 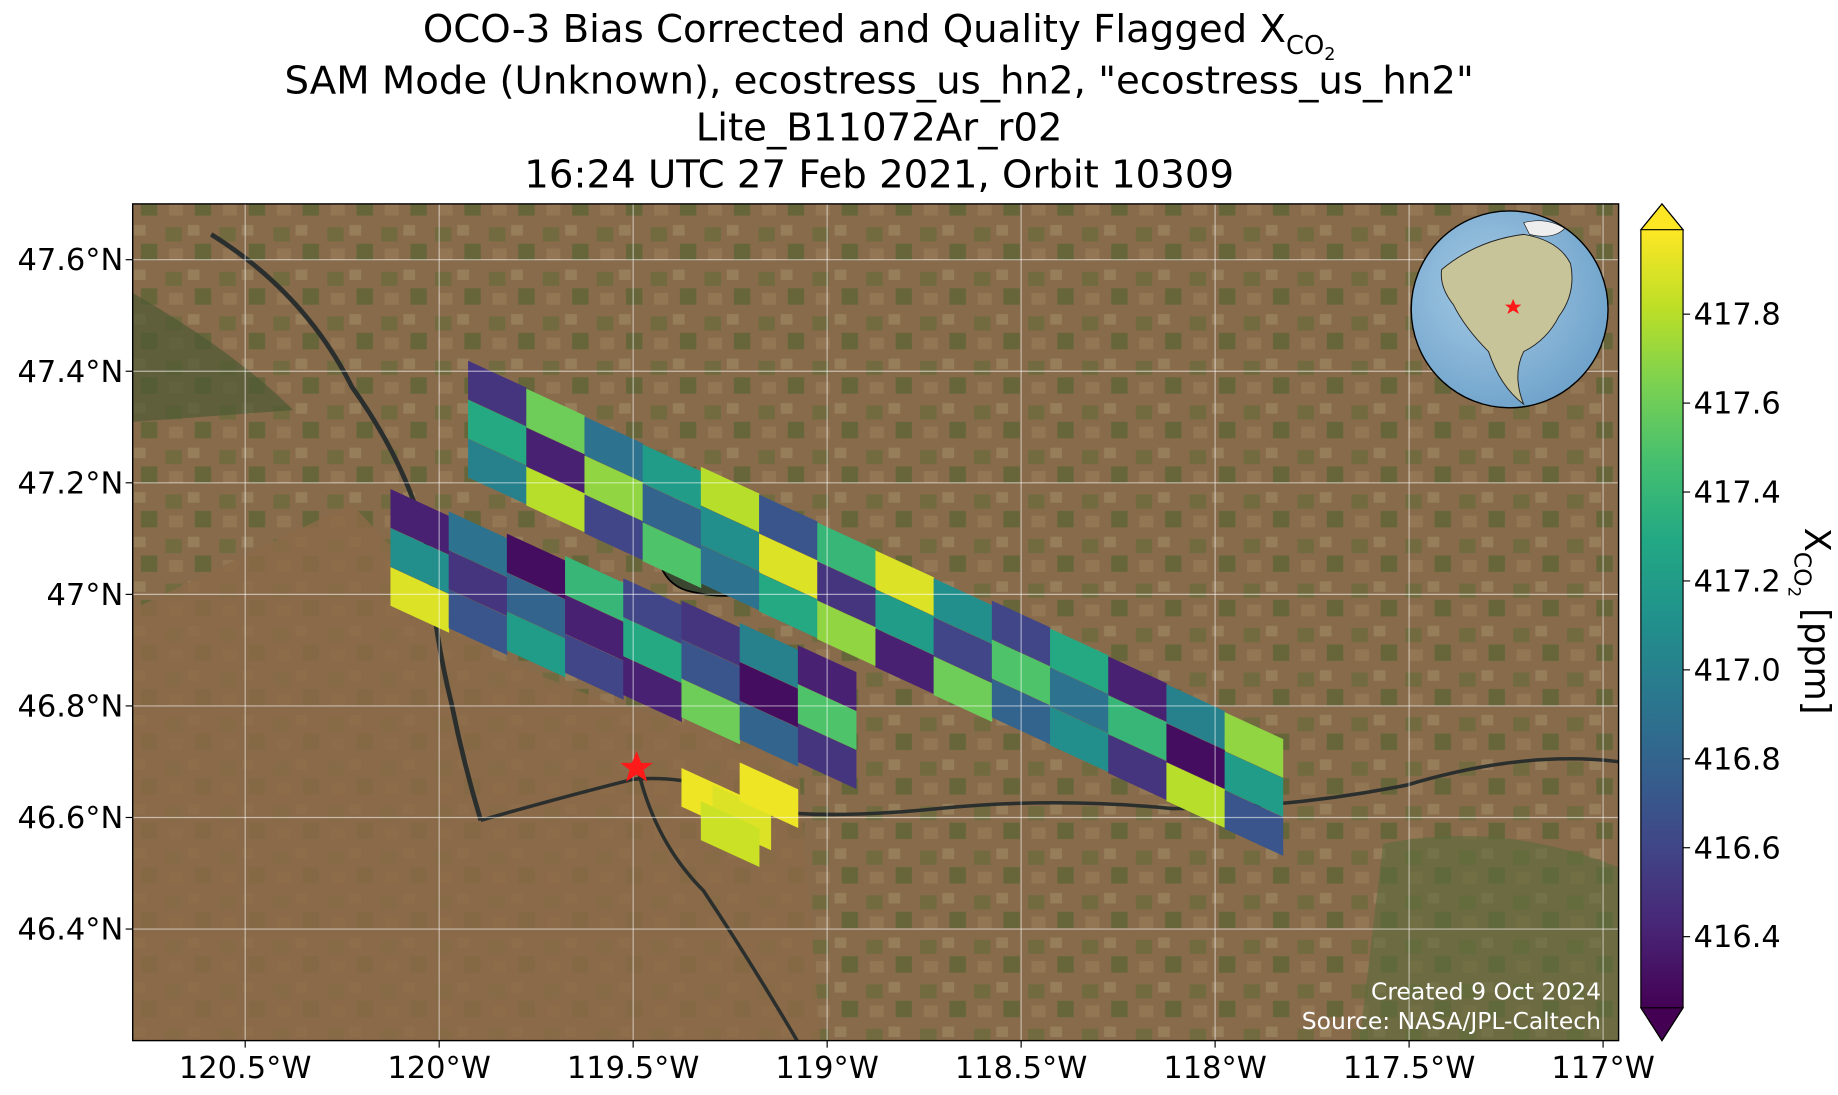 What do you see at coordinates (1021, 1068) in the screenshot?
I see `x-tick-label: 118.5°W` at bounding box center [1021, 1068].